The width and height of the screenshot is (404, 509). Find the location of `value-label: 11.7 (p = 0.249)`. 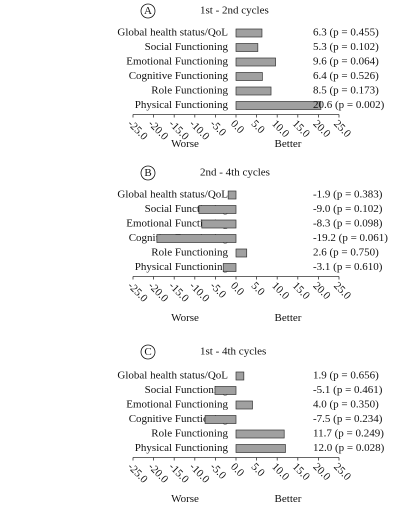

value-label: 11.7 (p = 0.249) is located at coordinates (348, 434).